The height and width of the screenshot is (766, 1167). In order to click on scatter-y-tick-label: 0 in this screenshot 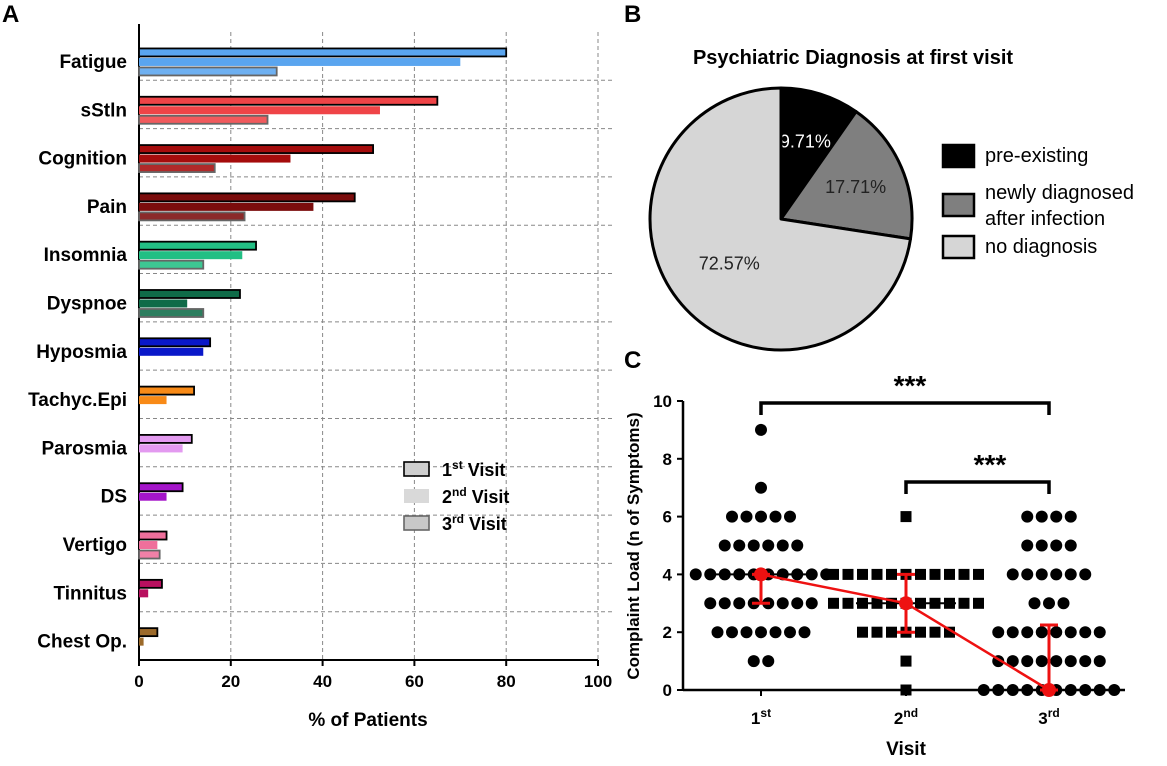, I will do `click(667, 690)`.